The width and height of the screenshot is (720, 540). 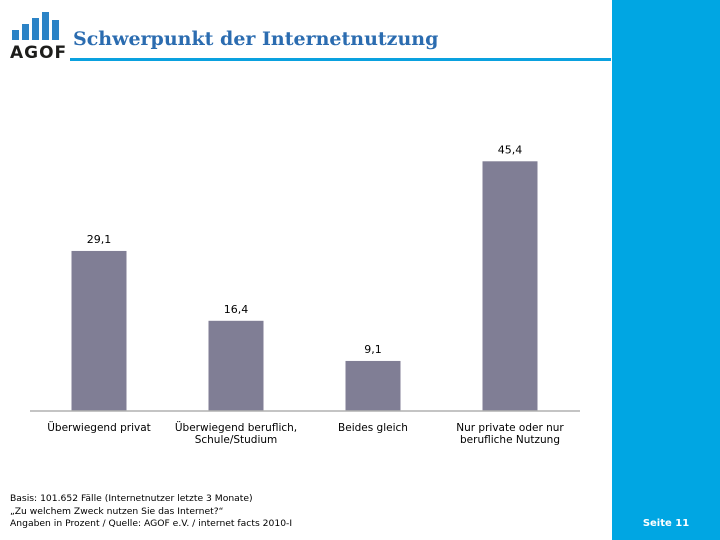 What do you see at coordinates (340, 59) in the screenshot?
I see `title-divider` at bounding box center [340, 59].